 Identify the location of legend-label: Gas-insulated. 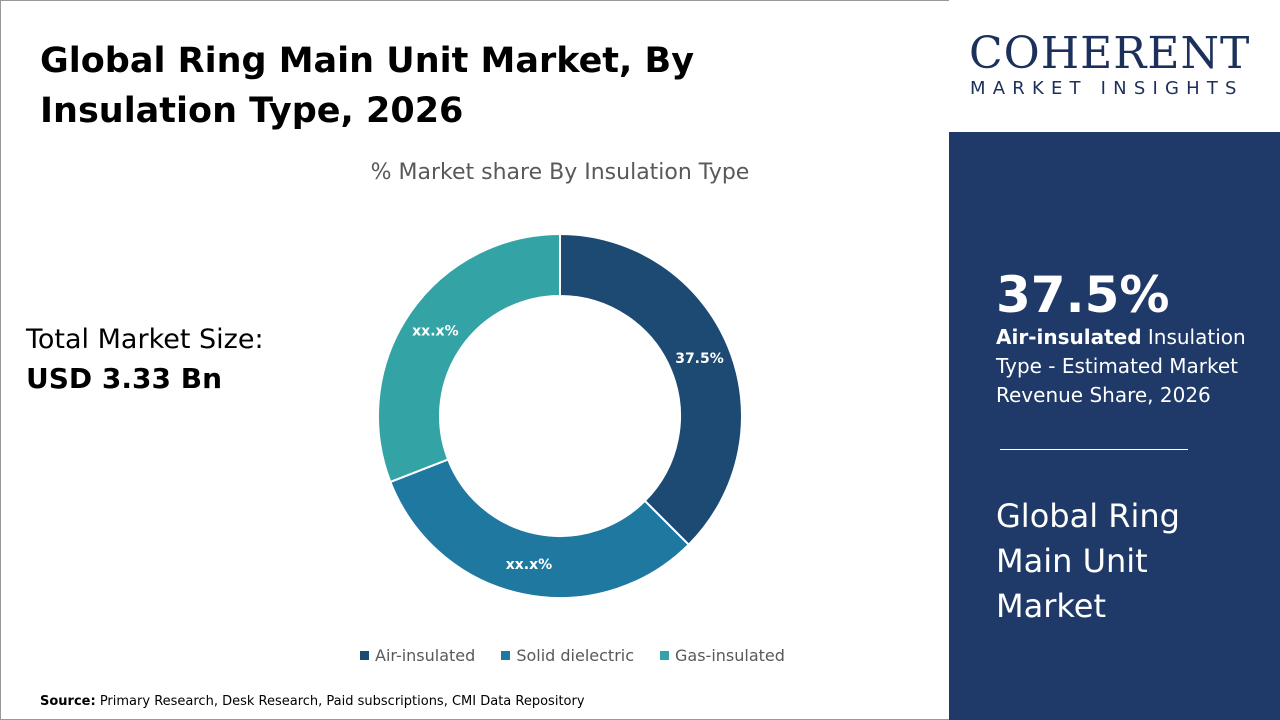
(730, 655).